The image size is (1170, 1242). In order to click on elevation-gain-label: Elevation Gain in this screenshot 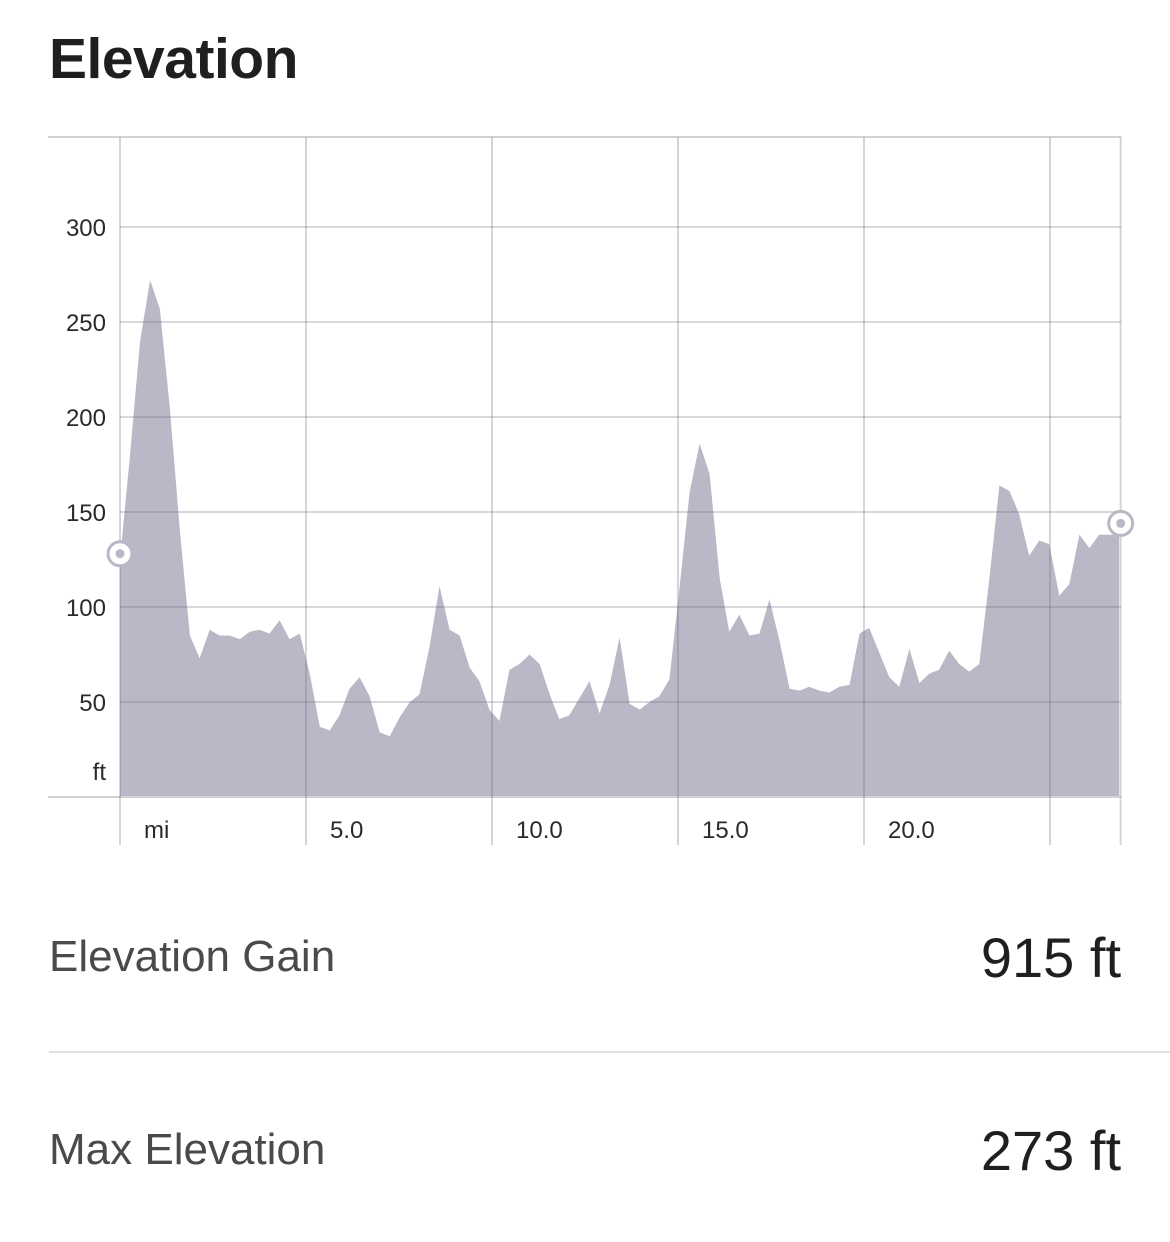, I will do `click(192, 956)`.